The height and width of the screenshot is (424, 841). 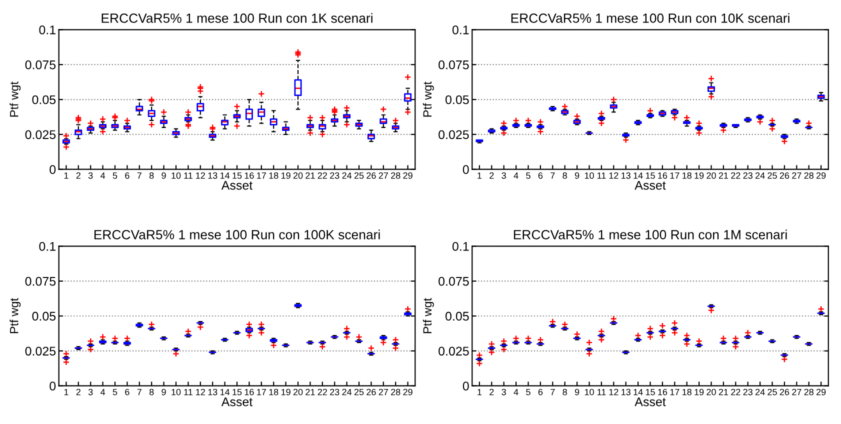 What do you see at coordinates (237, 235) in the screenshot?
I see `chart-title: ERCCVaR5% 1 mese 100 Run con 100K scenari` at bounding box center [237, 235].